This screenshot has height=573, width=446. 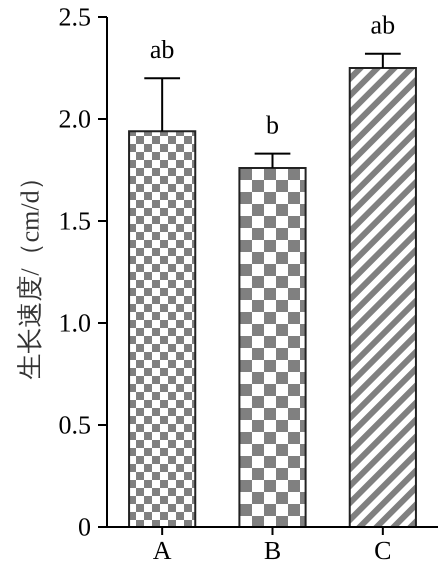 What do you see at coordinates (74, 17) in the screenshot?
I see `y-tick-label: 2.5` at bounding box center [74, 17].